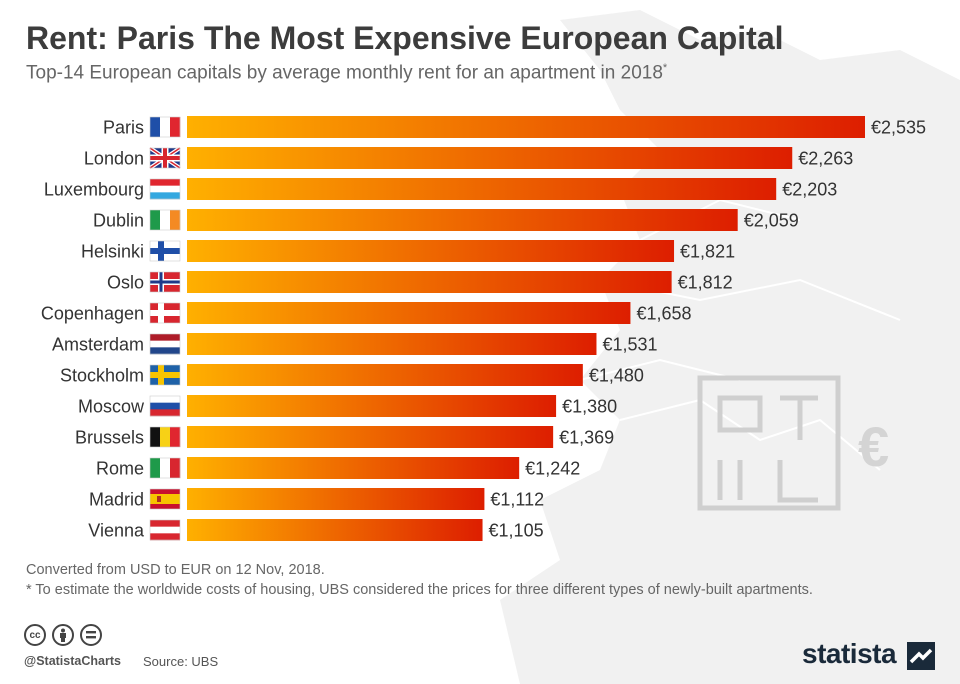 This screenshot has width=960, height=684. What do you see at coordinates (92, 314) in the screenshot?
I see `category-label: Copenhagen` at bounding box center [92, 314].